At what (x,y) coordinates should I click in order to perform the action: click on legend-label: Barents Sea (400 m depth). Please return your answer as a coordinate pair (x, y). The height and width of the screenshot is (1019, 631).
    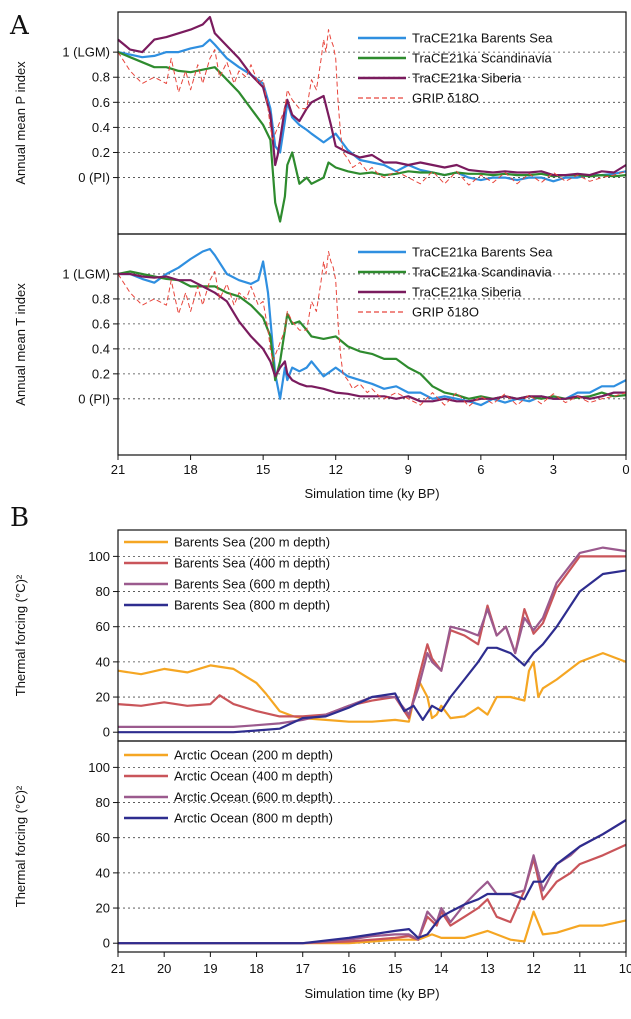
    Looking at the image, I should click on (252, 563).